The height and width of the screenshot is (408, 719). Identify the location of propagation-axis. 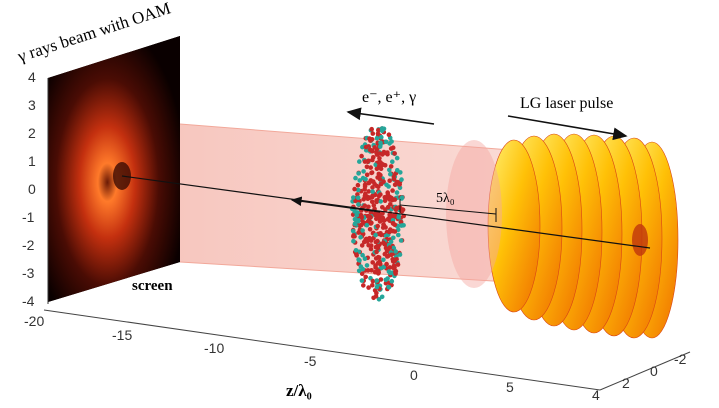
(386, 212).